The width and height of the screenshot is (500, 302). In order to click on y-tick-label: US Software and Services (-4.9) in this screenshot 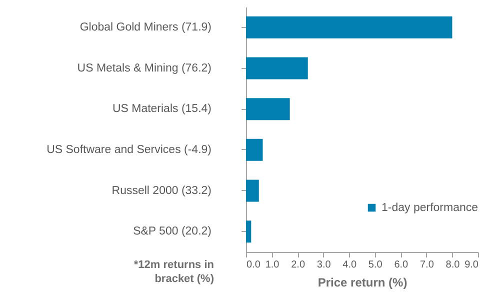, I will do `click(129, 150)`.